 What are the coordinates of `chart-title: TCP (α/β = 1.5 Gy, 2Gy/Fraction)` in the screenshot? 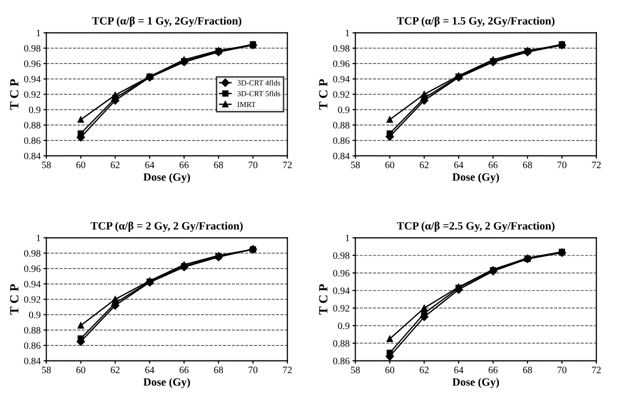 It's located at (475, 21).